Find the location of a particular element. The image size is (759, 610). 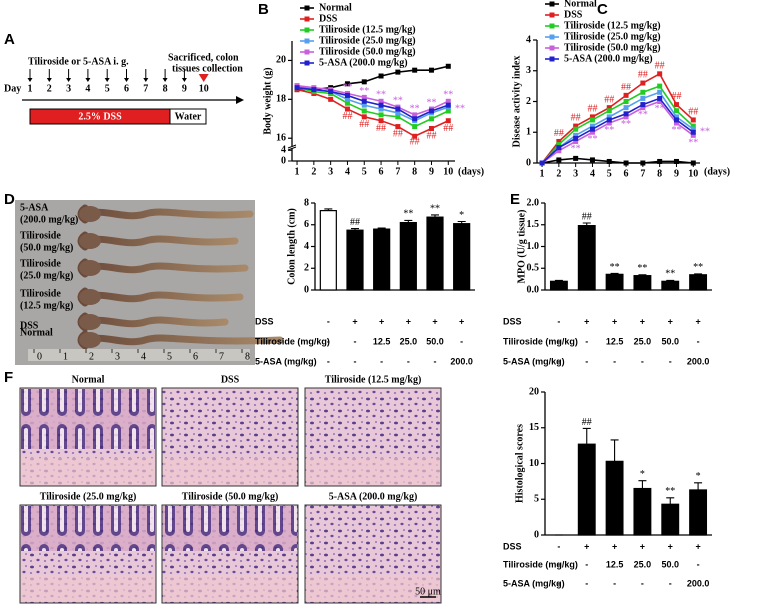

image-title: Tiliroside (25.0 mg/kg) is located at coordinates (88, 496).